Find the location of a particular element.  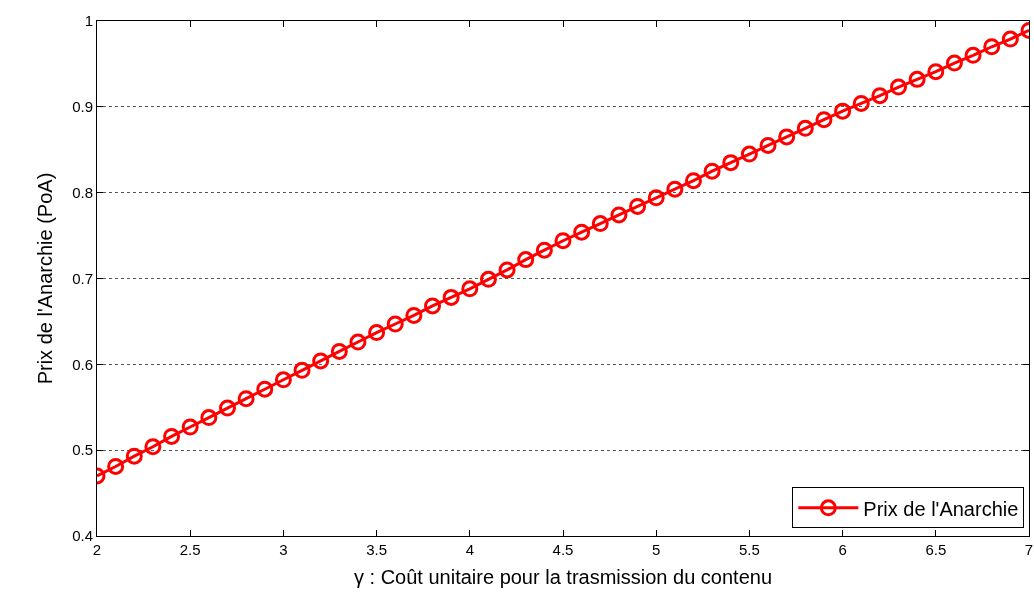

x-tick-label: 7 is located at coordinates (1029, 549).